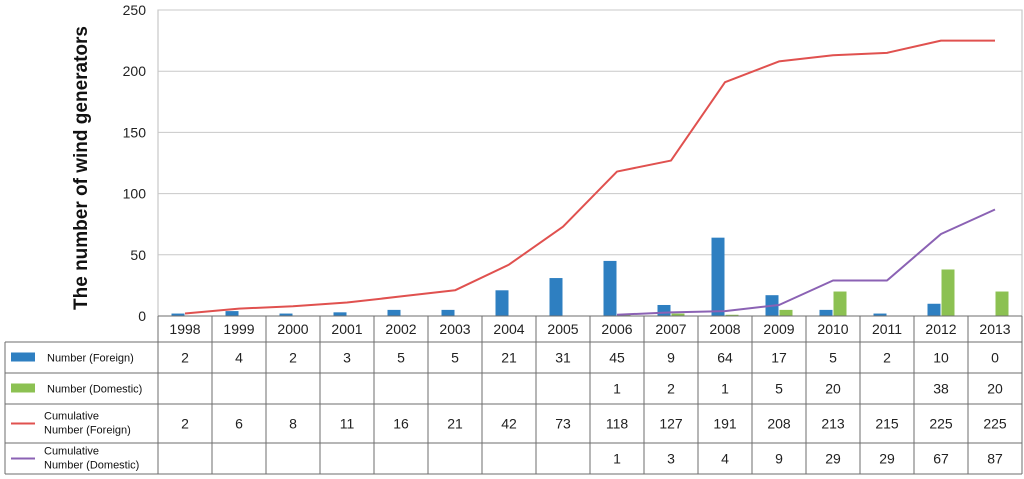 This screenshot has width=1024, height=479. Describe the element at coordinates (400, 329) in the screenshot. I see `x-tick-label: 2002` at that location.